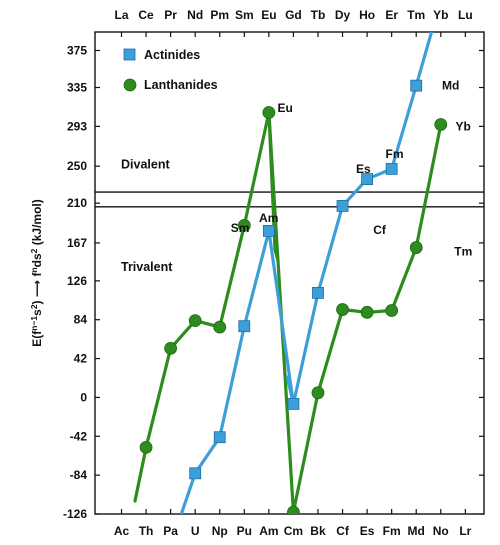  What do you see at coordinates (37, 312) in the screenshot?
I see `y-axis-label-part: s` at bounding box center [37, 312].